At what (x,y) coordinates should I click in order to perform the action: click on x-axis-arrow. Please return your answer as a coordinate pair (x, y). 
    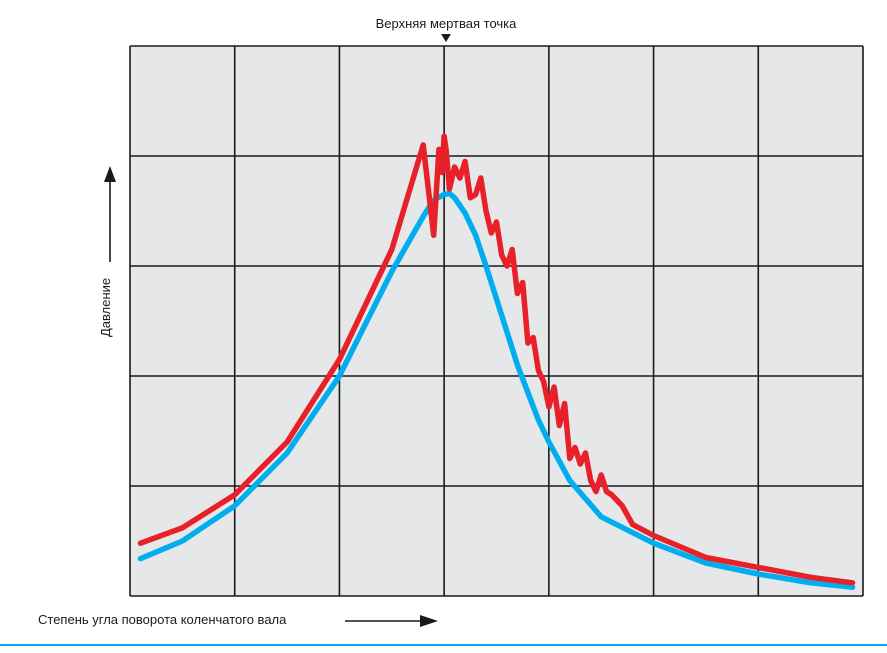
    Looking at the image, I should click on (391, 621).